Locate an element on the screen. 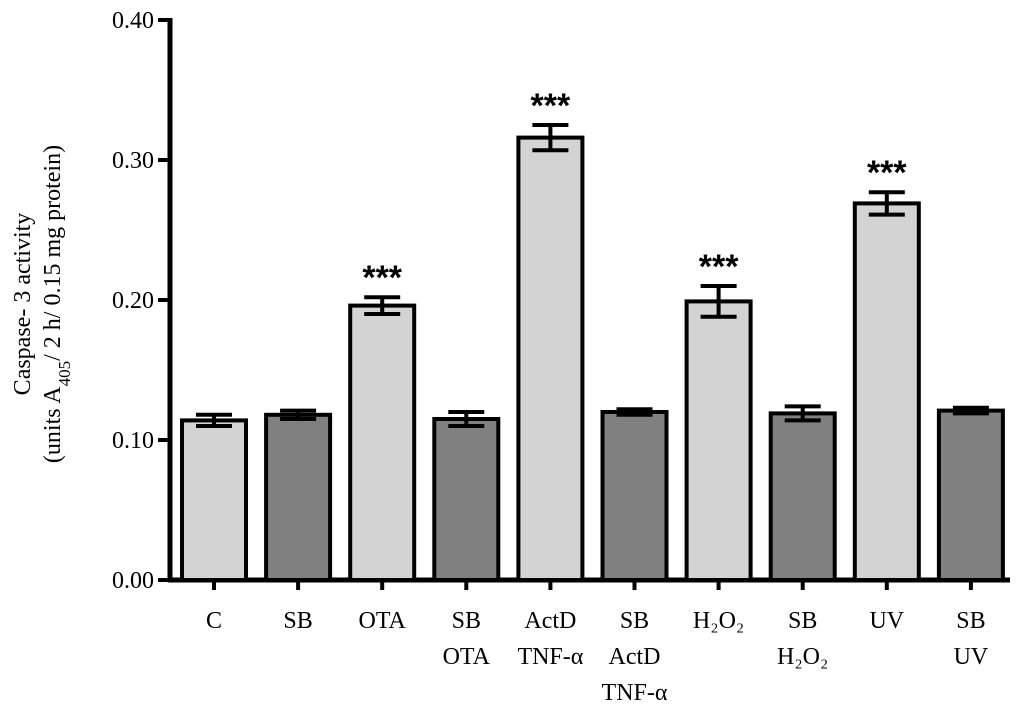  y-tick-label: 0.40 is located at coordinates (133, 21).